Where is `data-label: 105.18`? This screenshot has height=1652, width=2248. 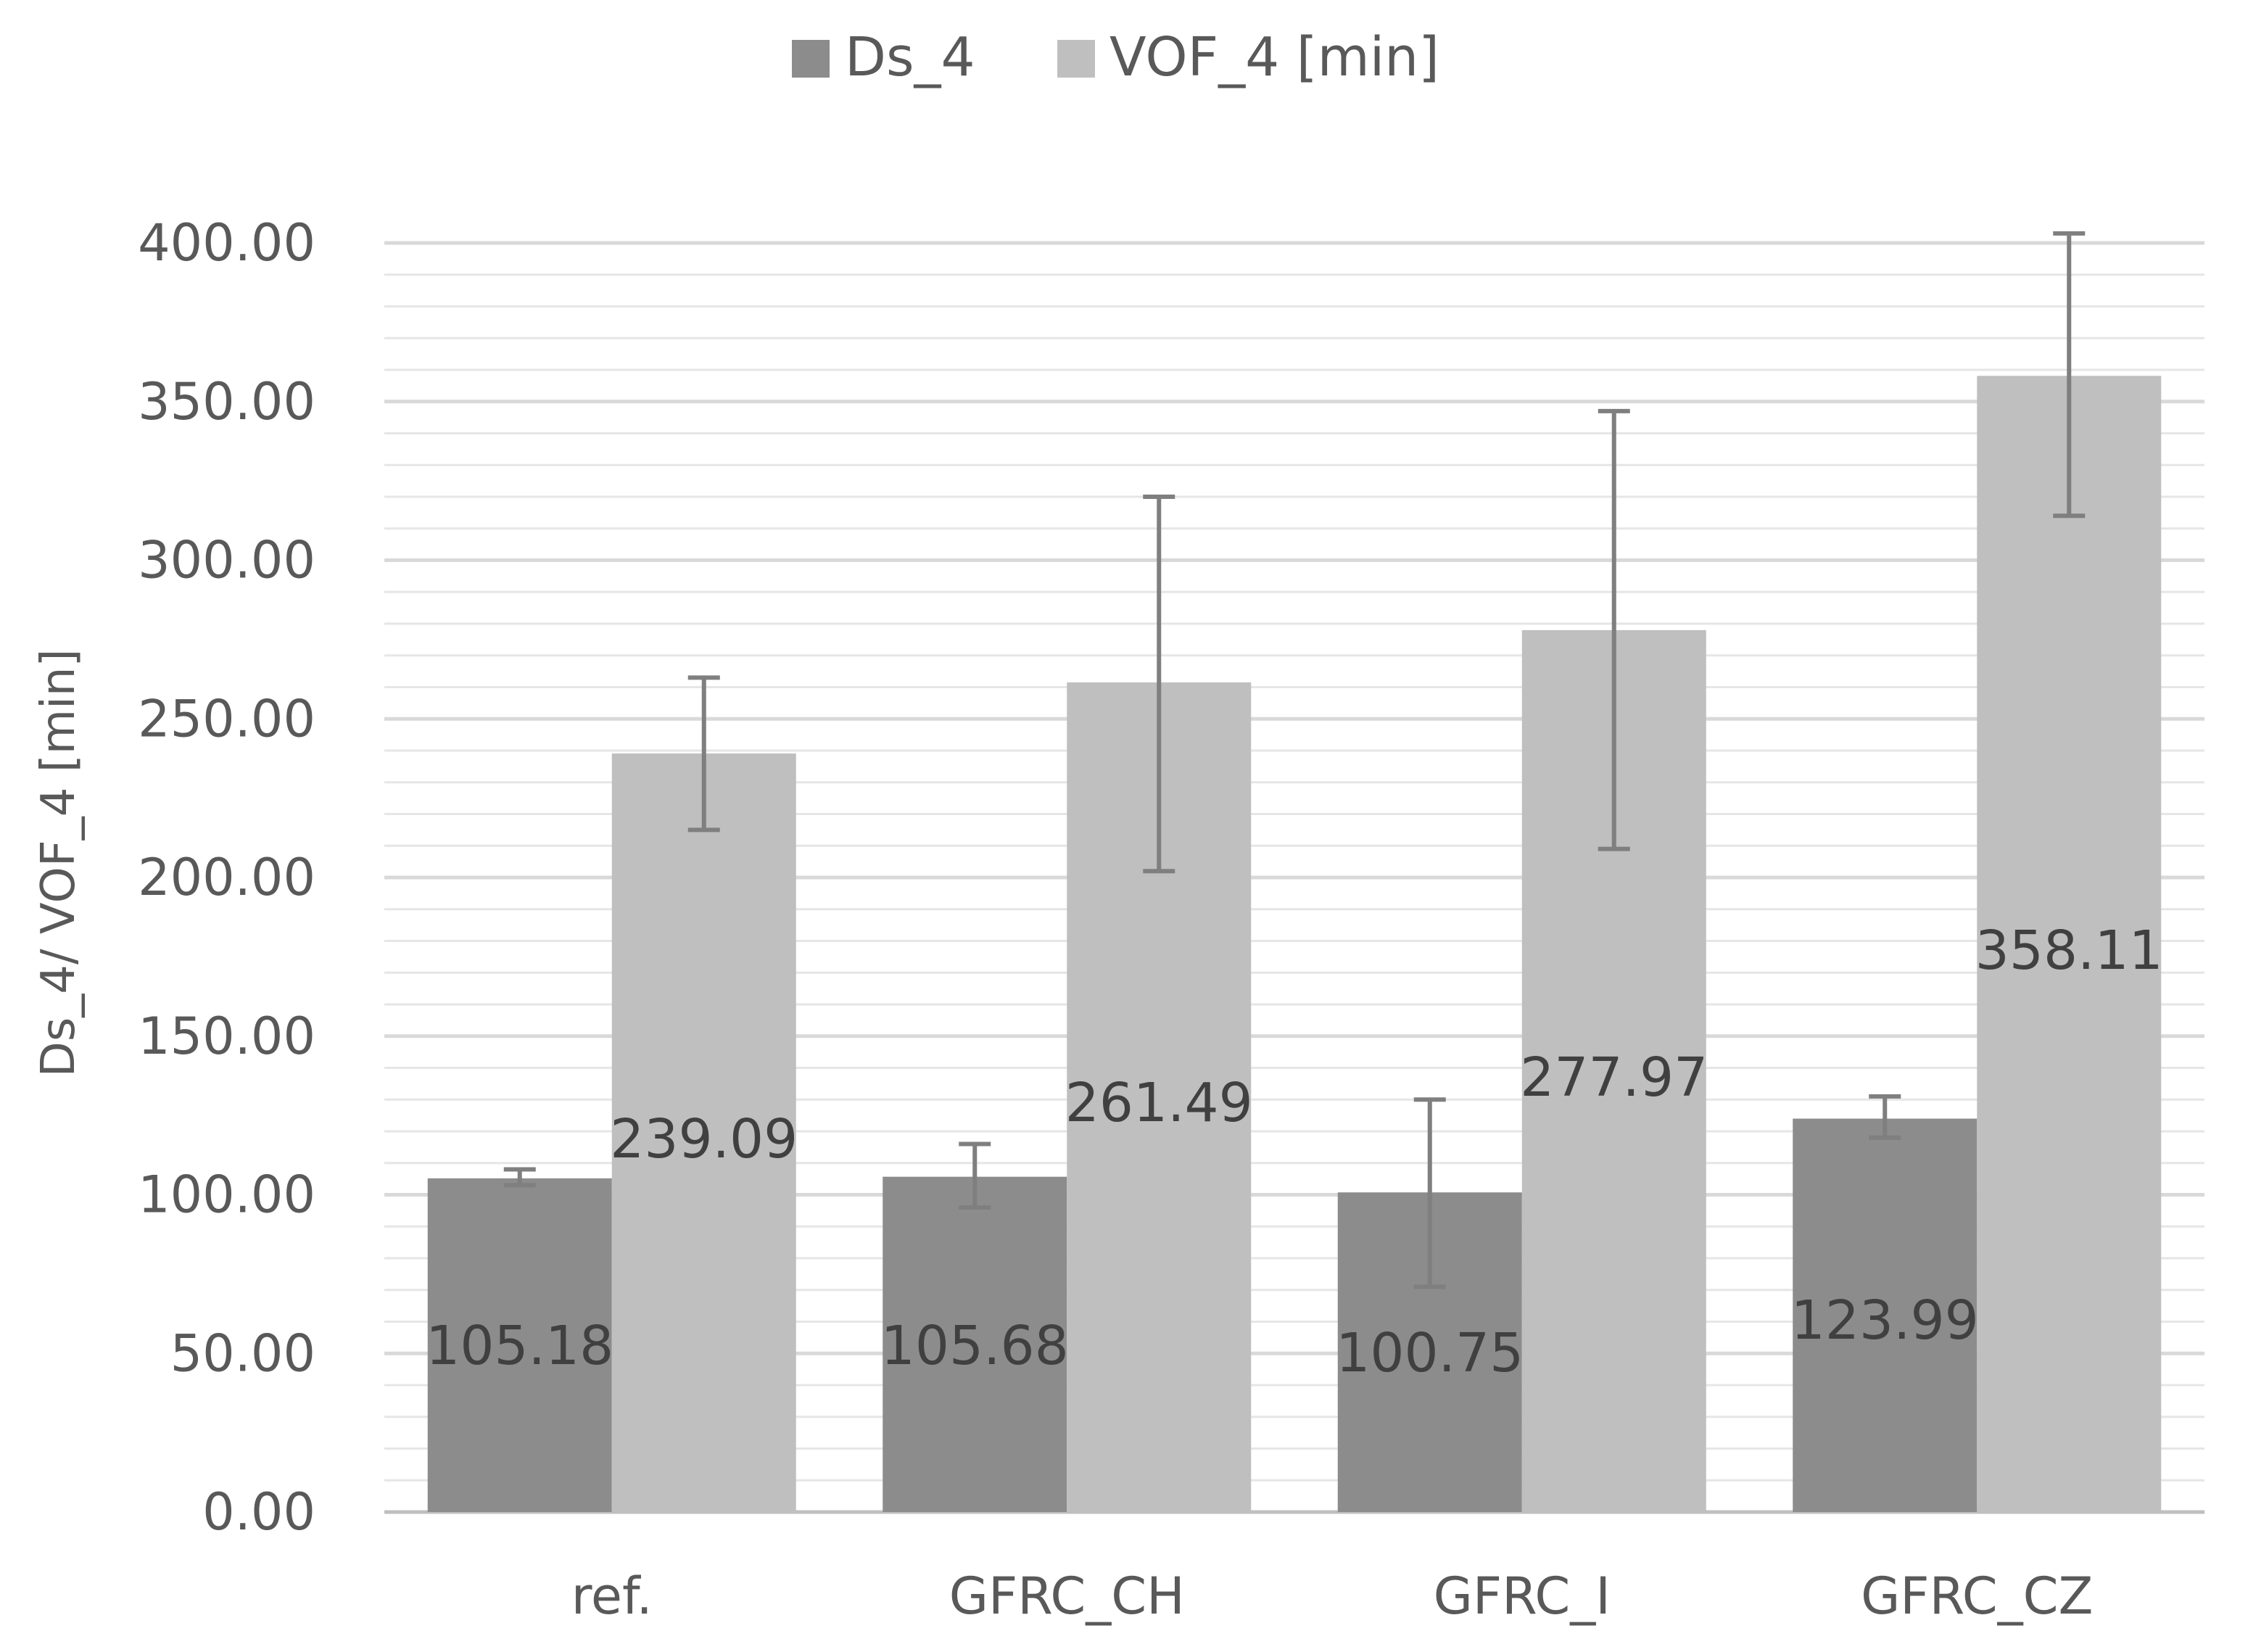
data-label: 105.18 is located at coordinates (519, 1346).